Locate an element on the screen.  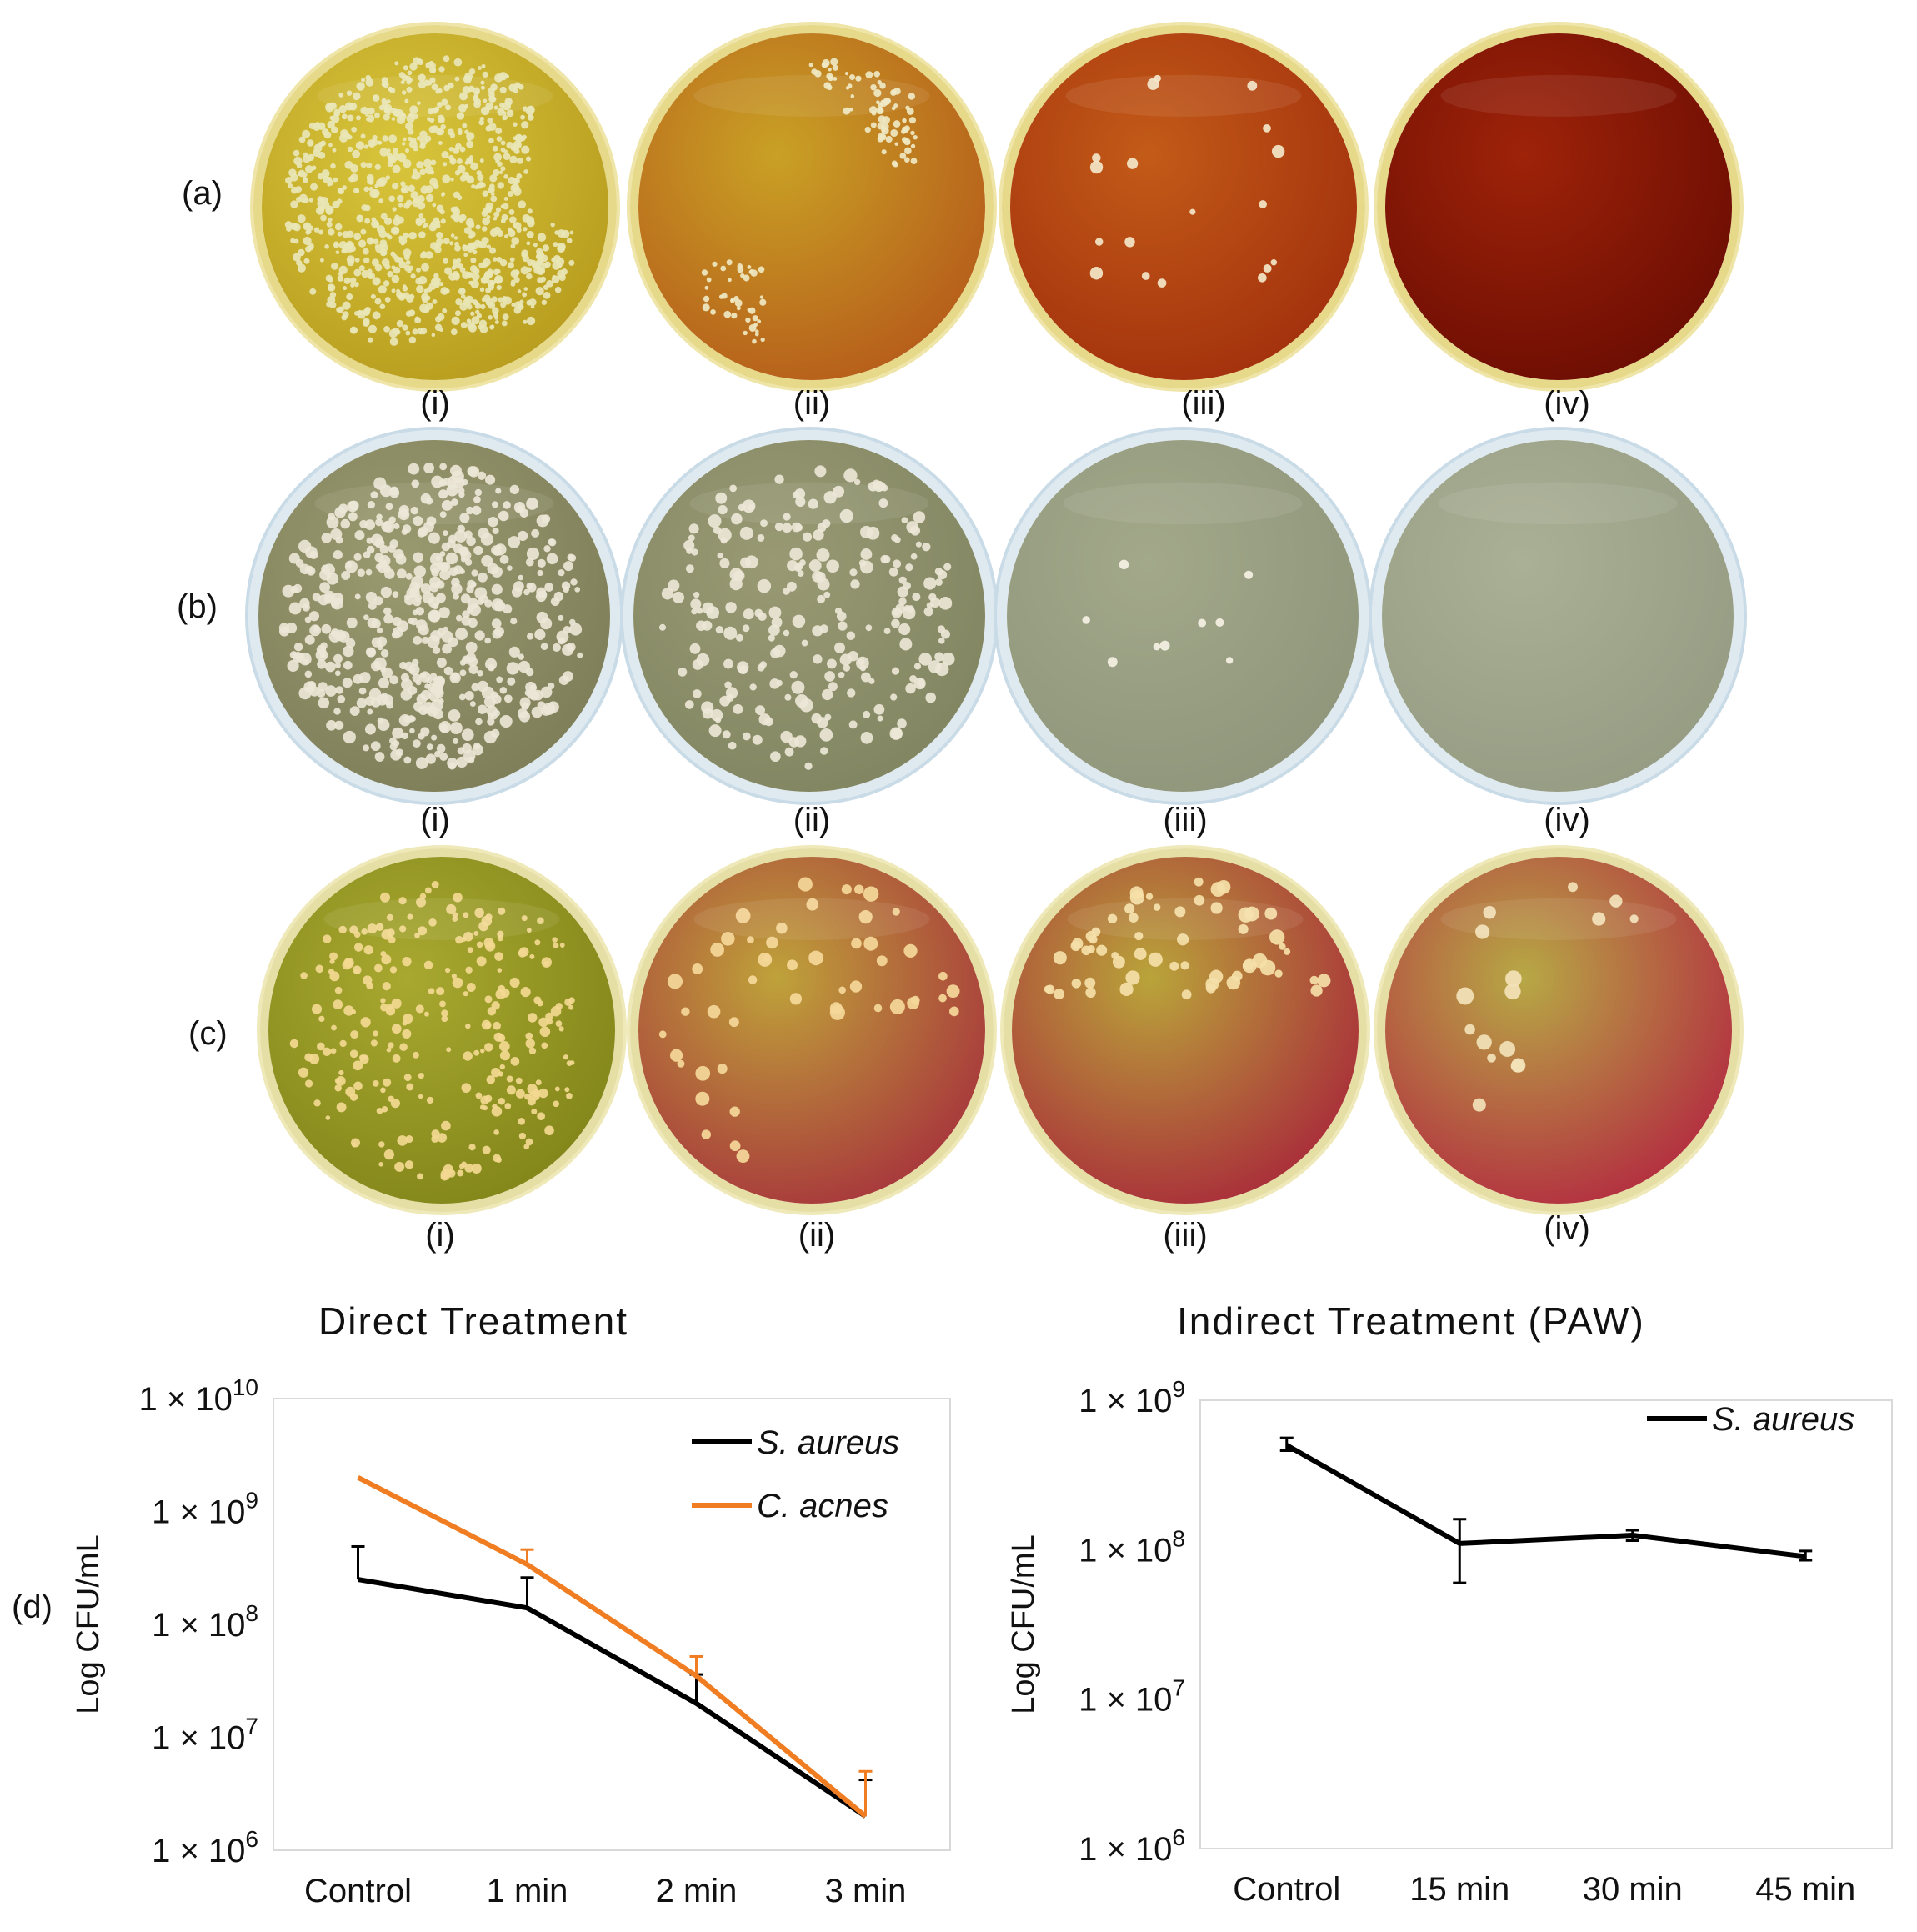
plate-highlight is located at coordinates (434, 504).